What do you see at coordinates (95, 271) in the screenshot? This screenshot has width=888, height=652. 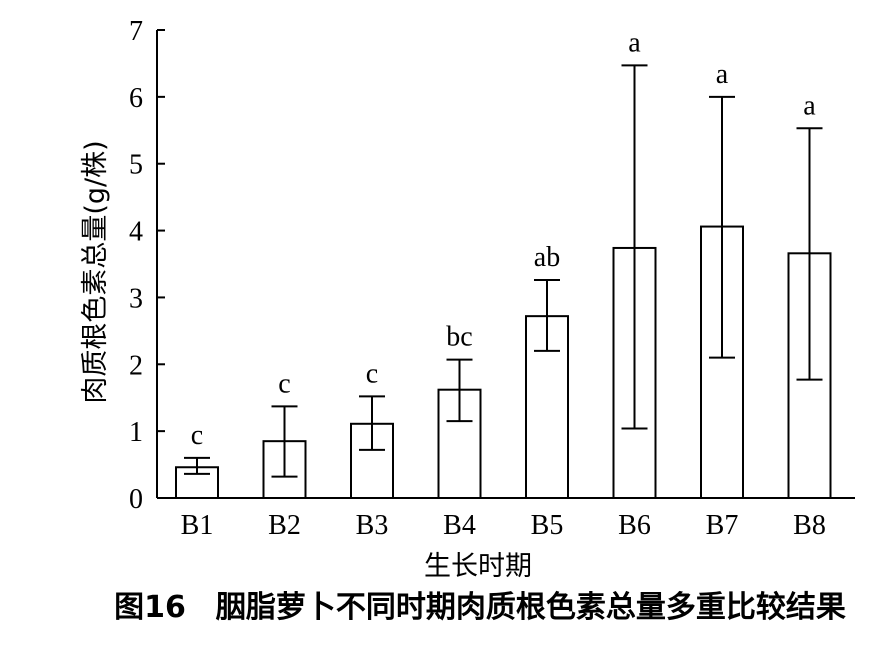 I see `y-axis-label: 肉质根色素总量(g/株)` at bounding box center [95, 271].